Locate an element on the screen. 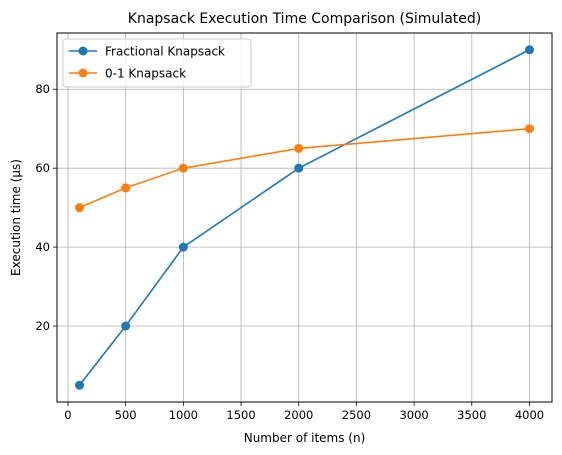  legend-swatch-marker-fractional-knapsack is located at coordinates (83, 51).